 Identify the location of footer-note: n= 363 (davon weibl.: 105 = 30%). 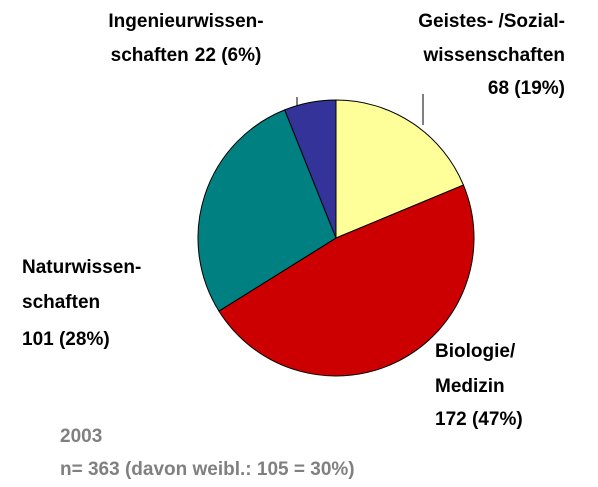
(207, 469).